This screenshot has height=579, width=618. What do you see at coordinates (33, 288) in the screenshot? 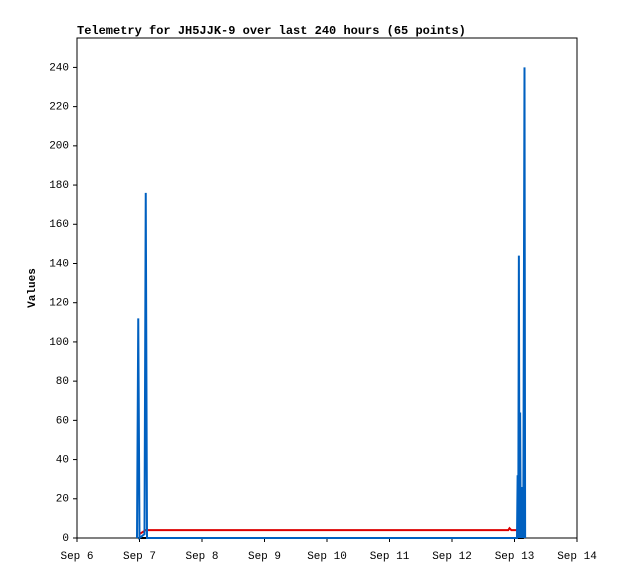
I see `y-axis-label: Values` at bounding box center [33, 288].